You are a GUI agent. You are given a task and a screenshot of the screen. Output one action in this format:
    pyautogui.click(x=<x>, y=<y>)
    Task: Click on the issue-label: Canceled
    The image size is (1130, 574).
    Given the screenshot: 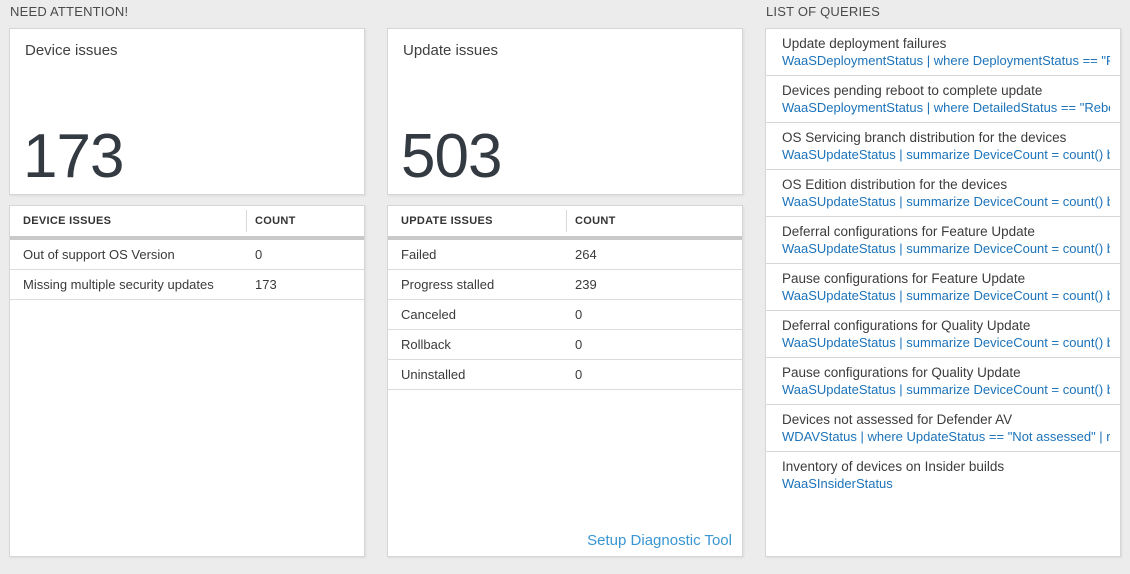 What is the action you would take?
    pyautogui.click(x=428, y=314)
    